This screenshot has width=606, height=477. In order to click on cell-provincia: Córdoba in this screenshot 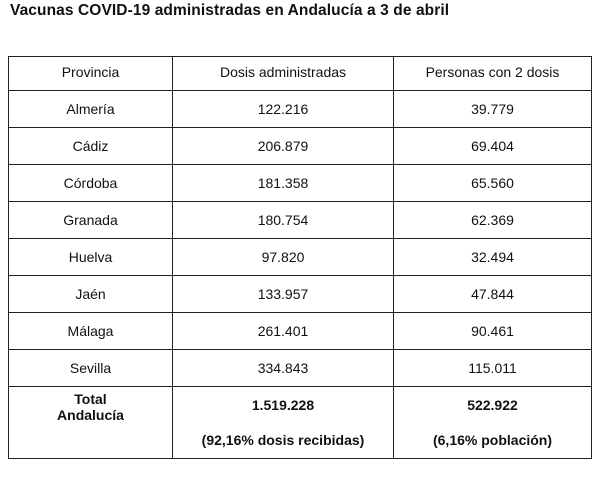, I will do `click(90, 183)`.